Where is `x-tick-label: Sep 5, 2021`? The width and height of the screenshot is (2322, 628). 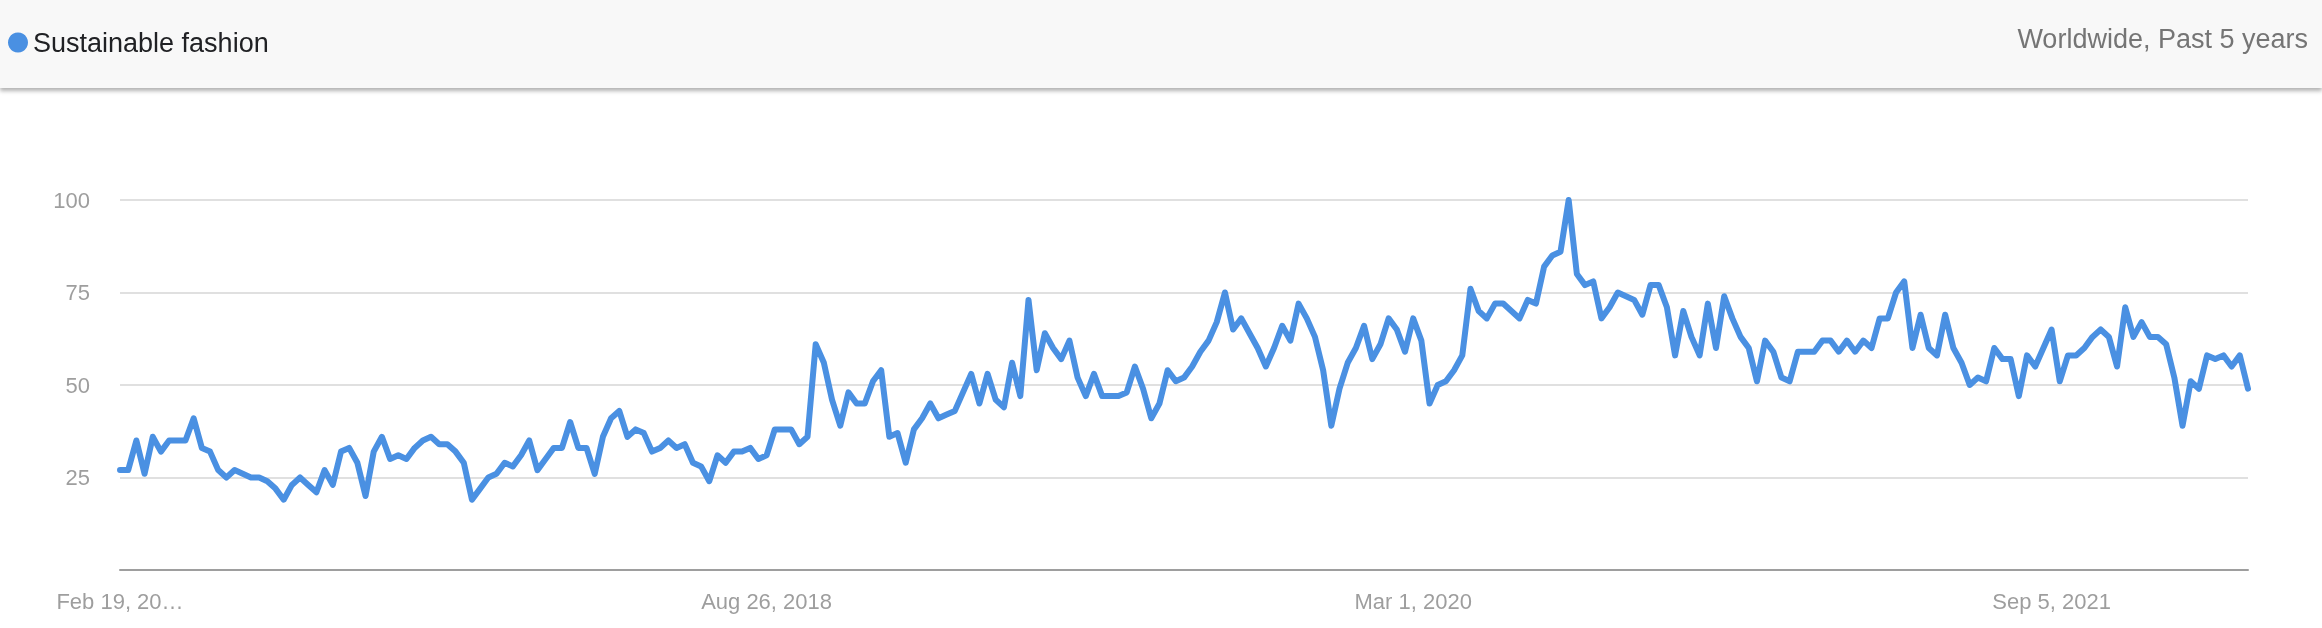
x-tick-label: Sep 5, 2021 is located at coordinates (2051, 601).